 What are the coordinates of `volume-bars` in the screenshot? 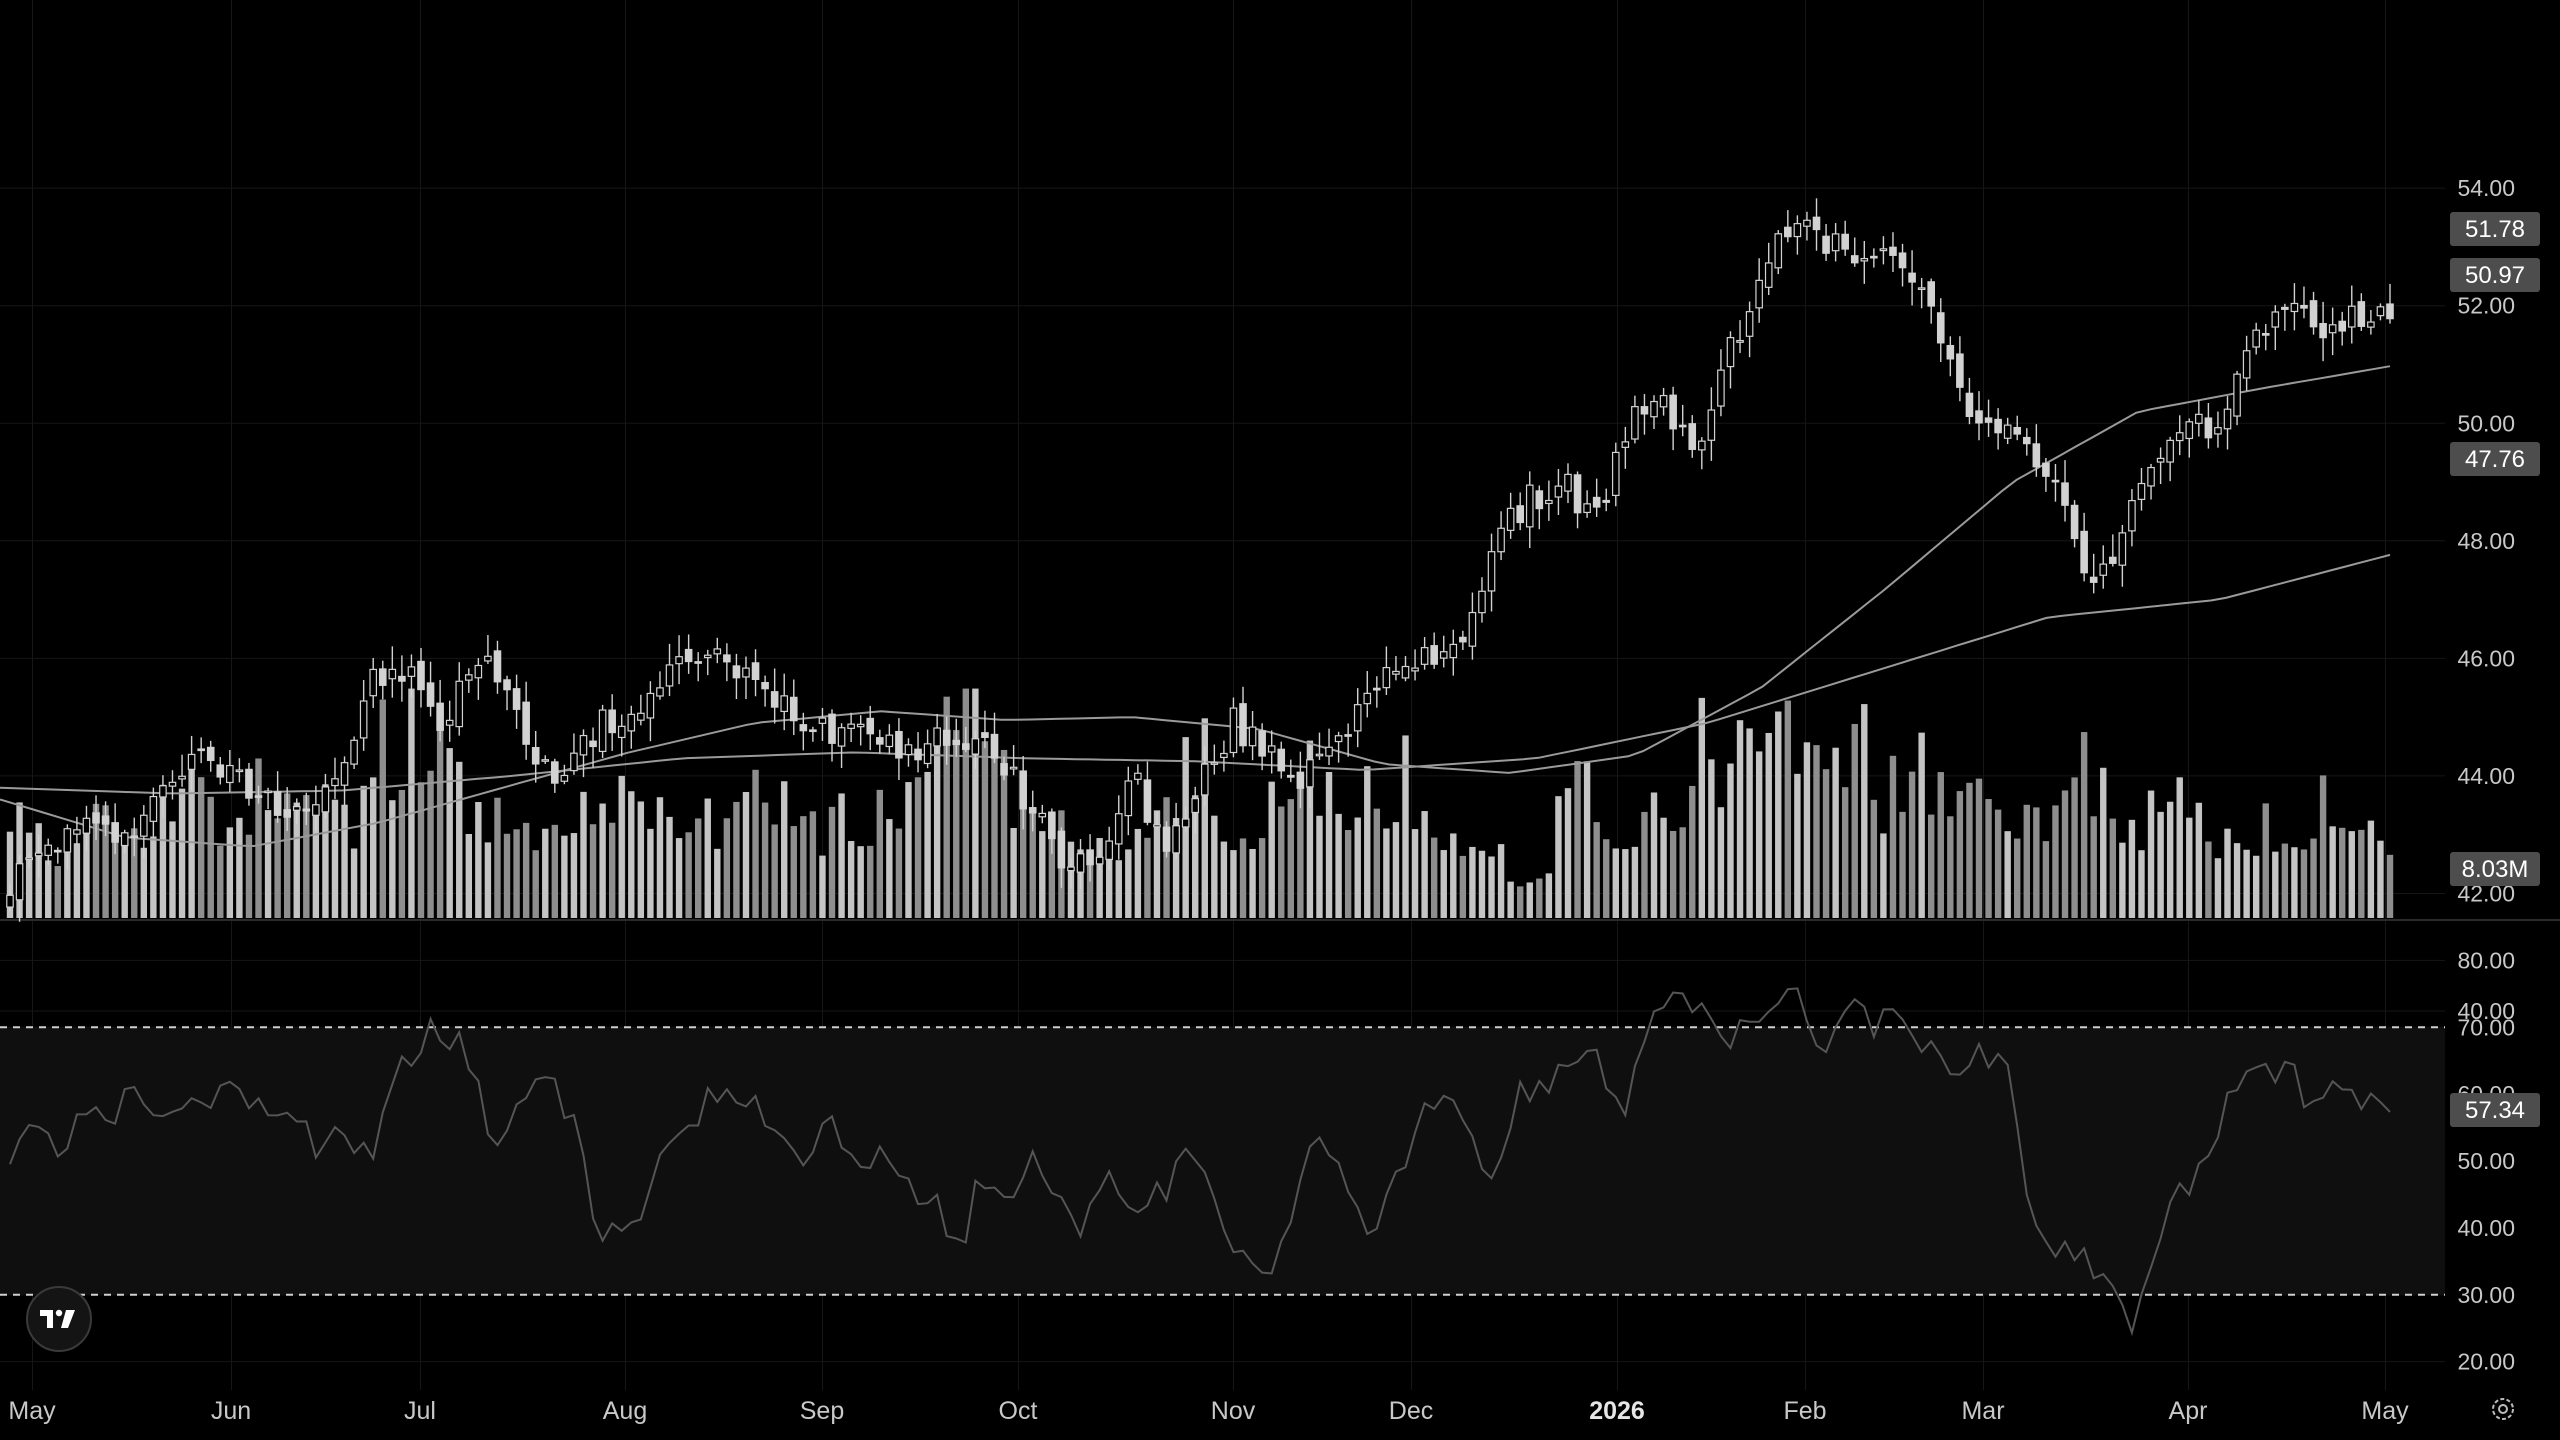 It's located at (1200, 803).